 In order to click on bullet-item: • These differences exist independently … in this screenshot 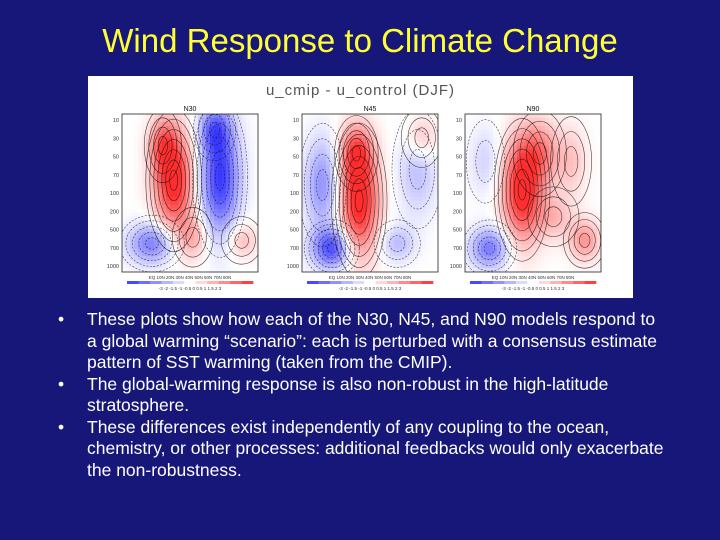, I will do `click(363, 449)`.